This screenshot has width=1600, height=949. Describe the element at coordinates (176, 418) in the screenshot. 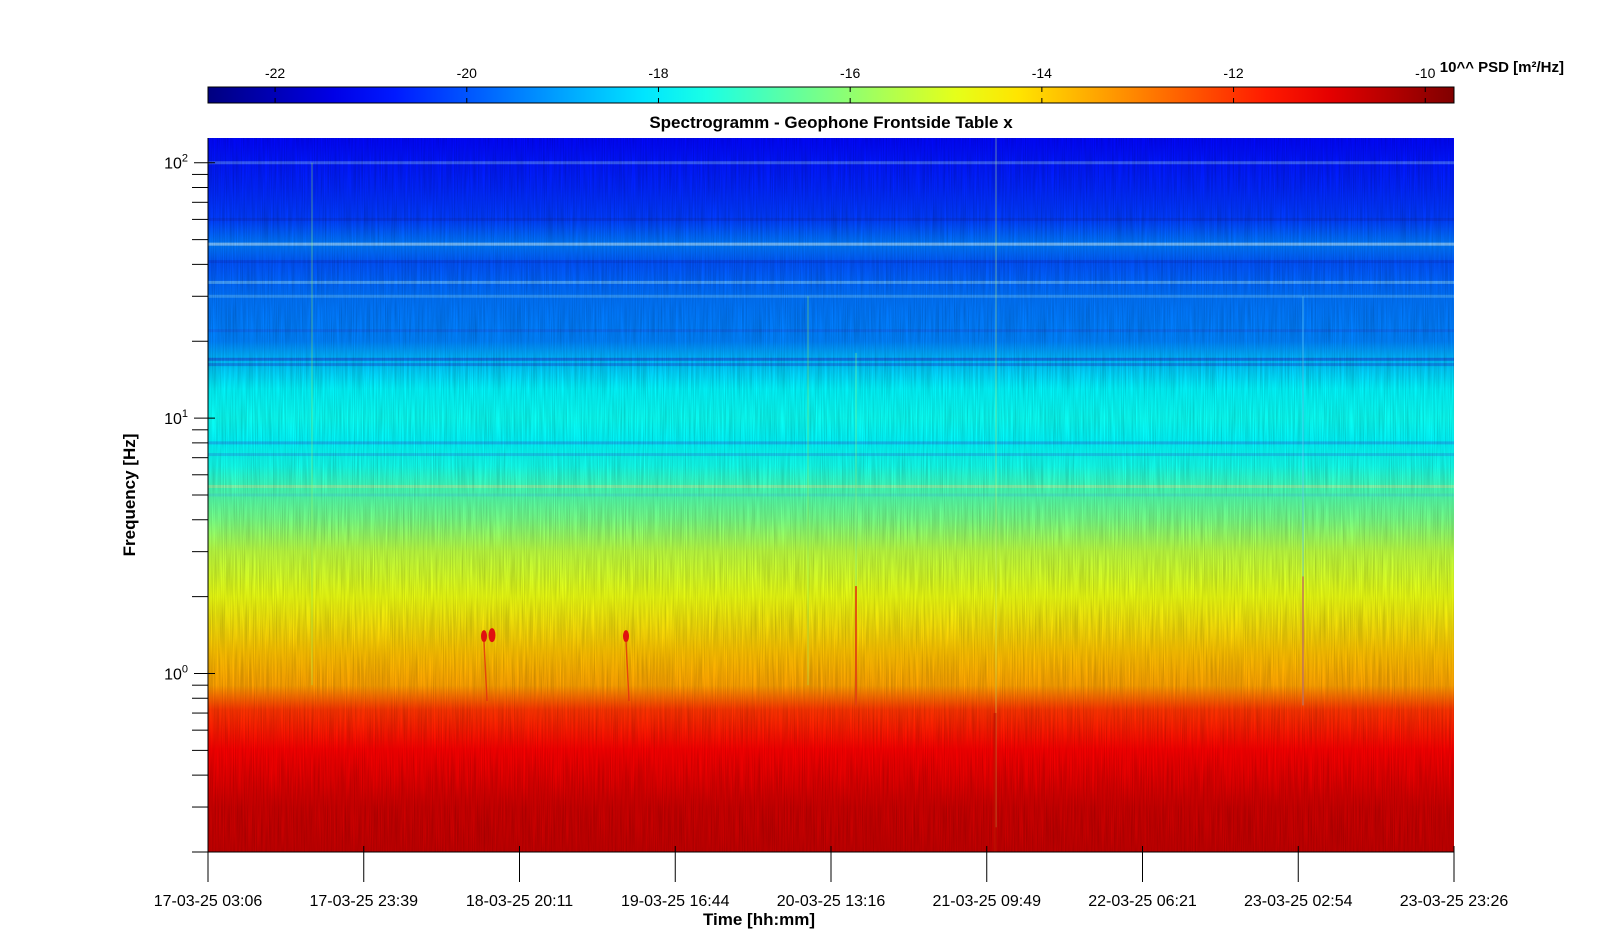

I see `y-tick-label: 10¹` at that location.